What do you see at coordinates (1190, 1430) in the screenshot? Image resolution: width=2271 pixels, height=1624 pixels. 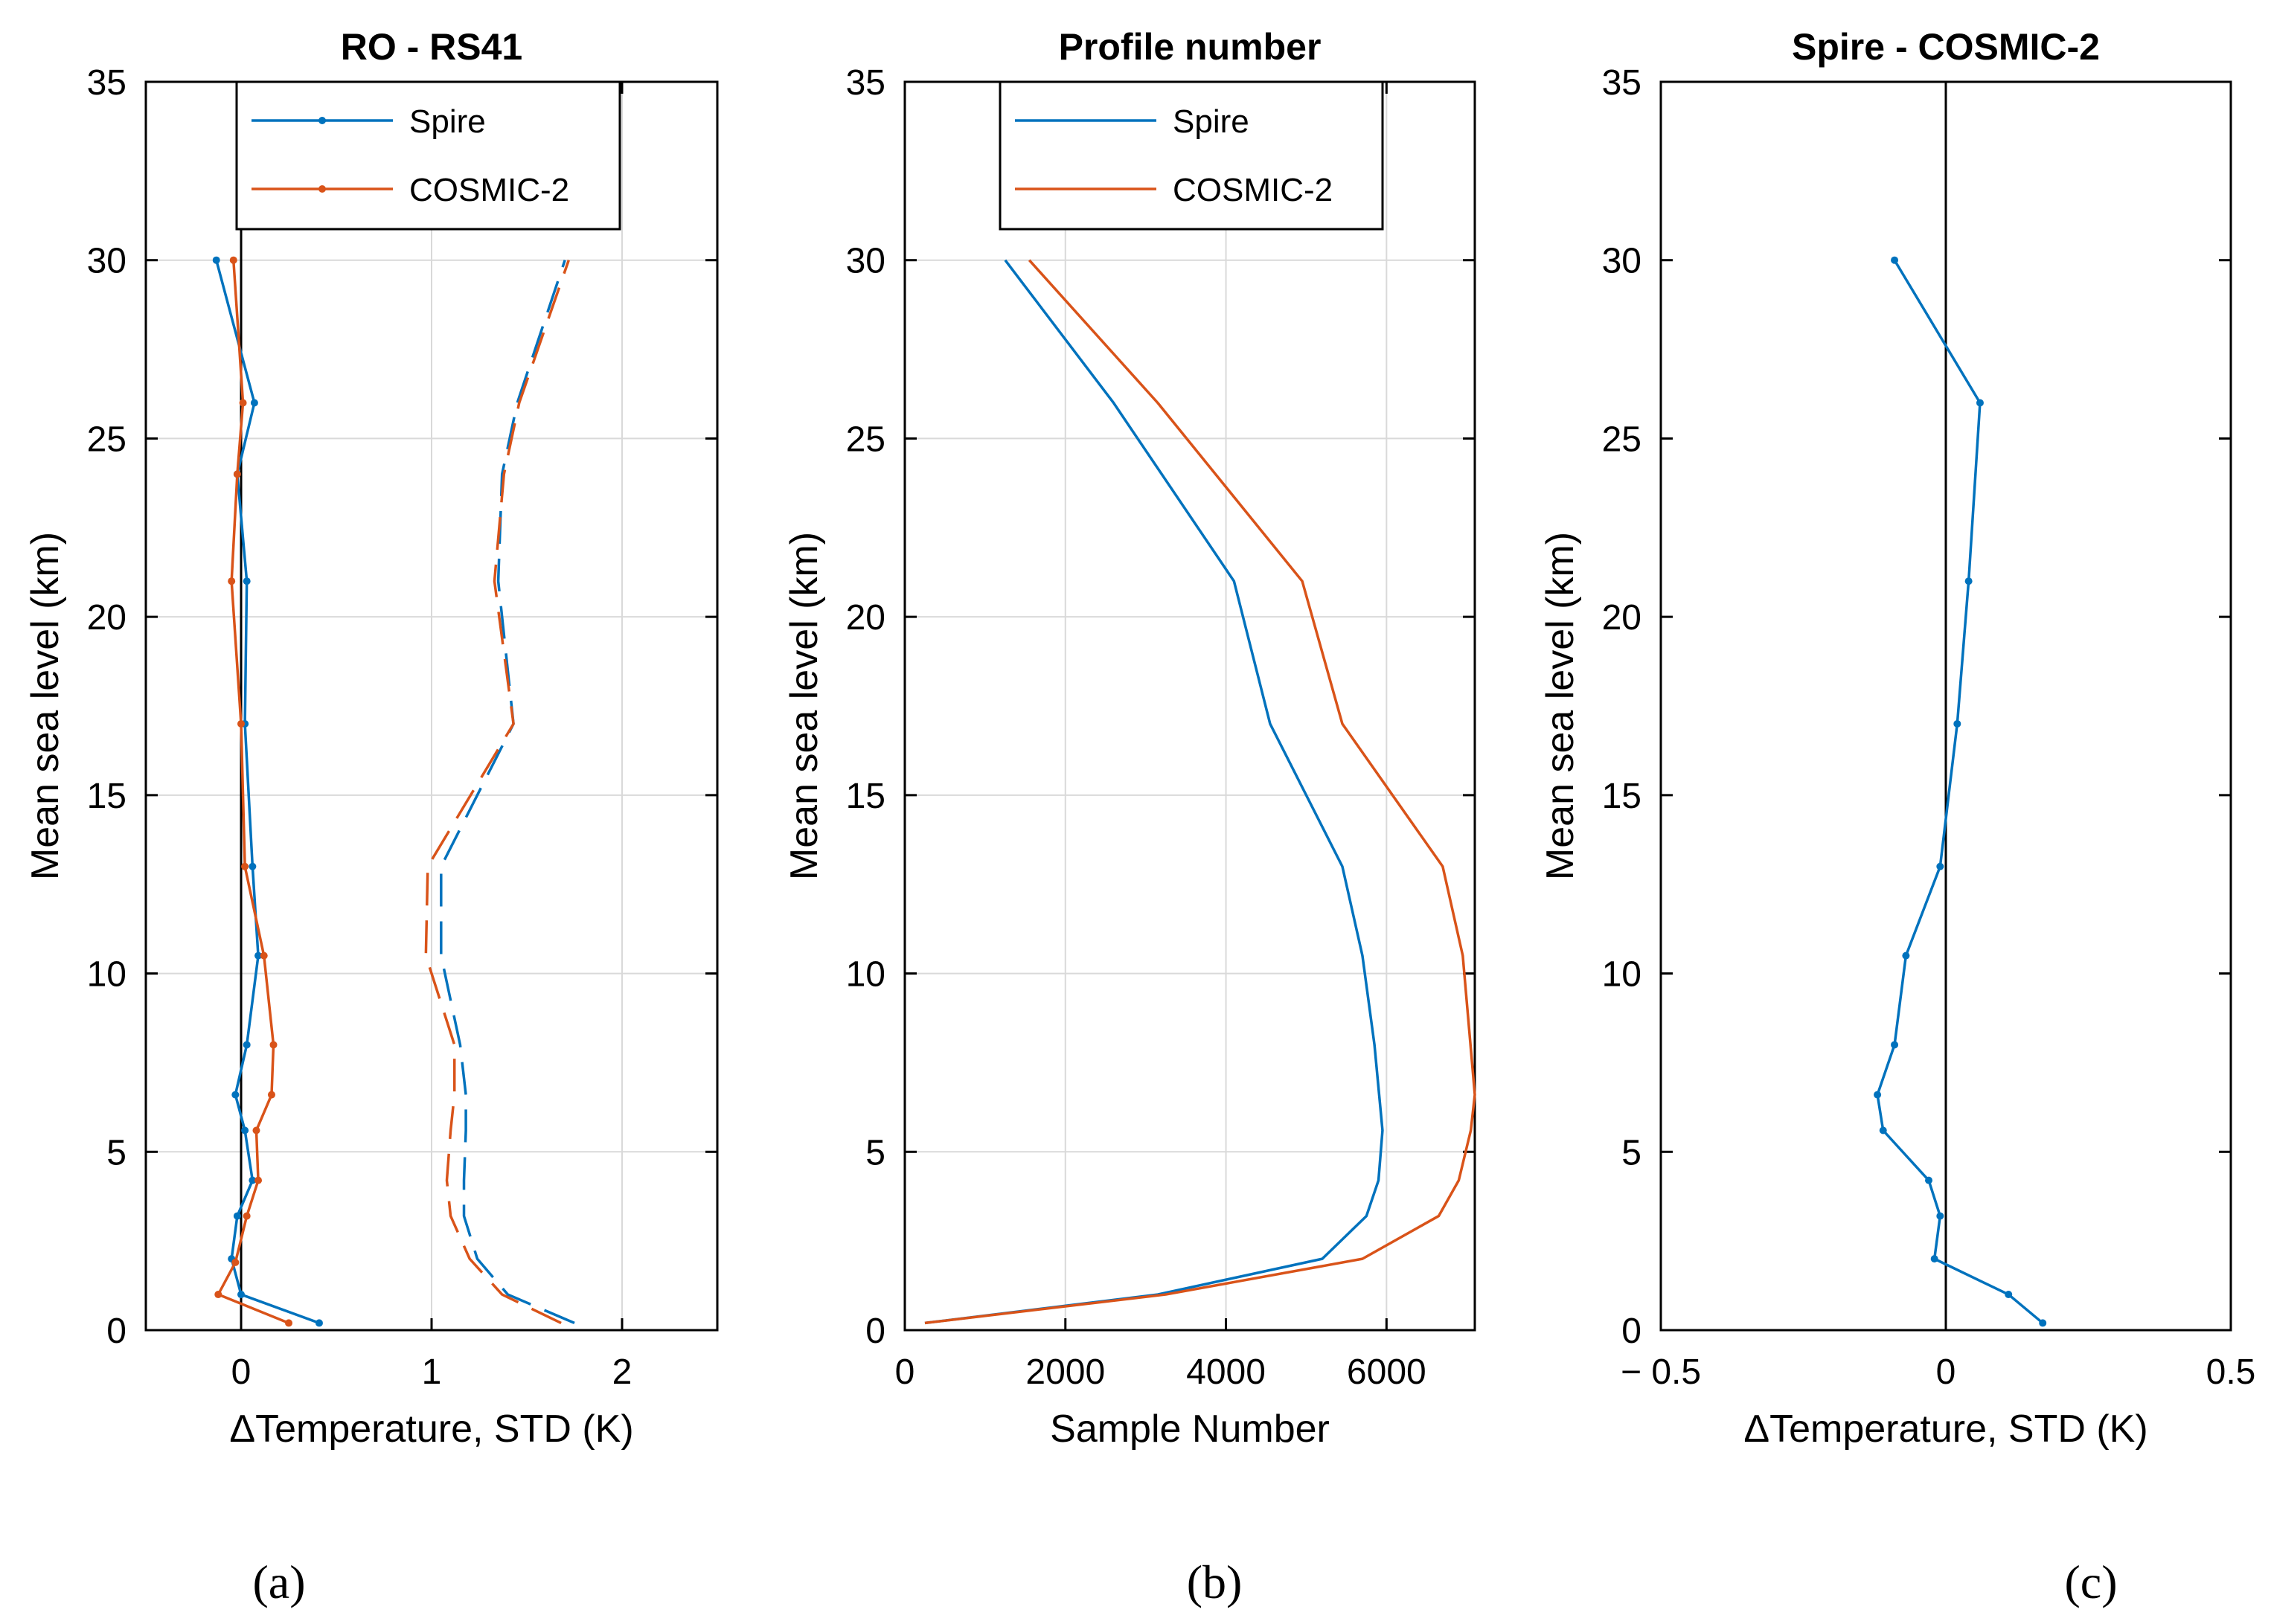 I see `x-axis-label: Sample Number` at bounding box center [1190, 1430].